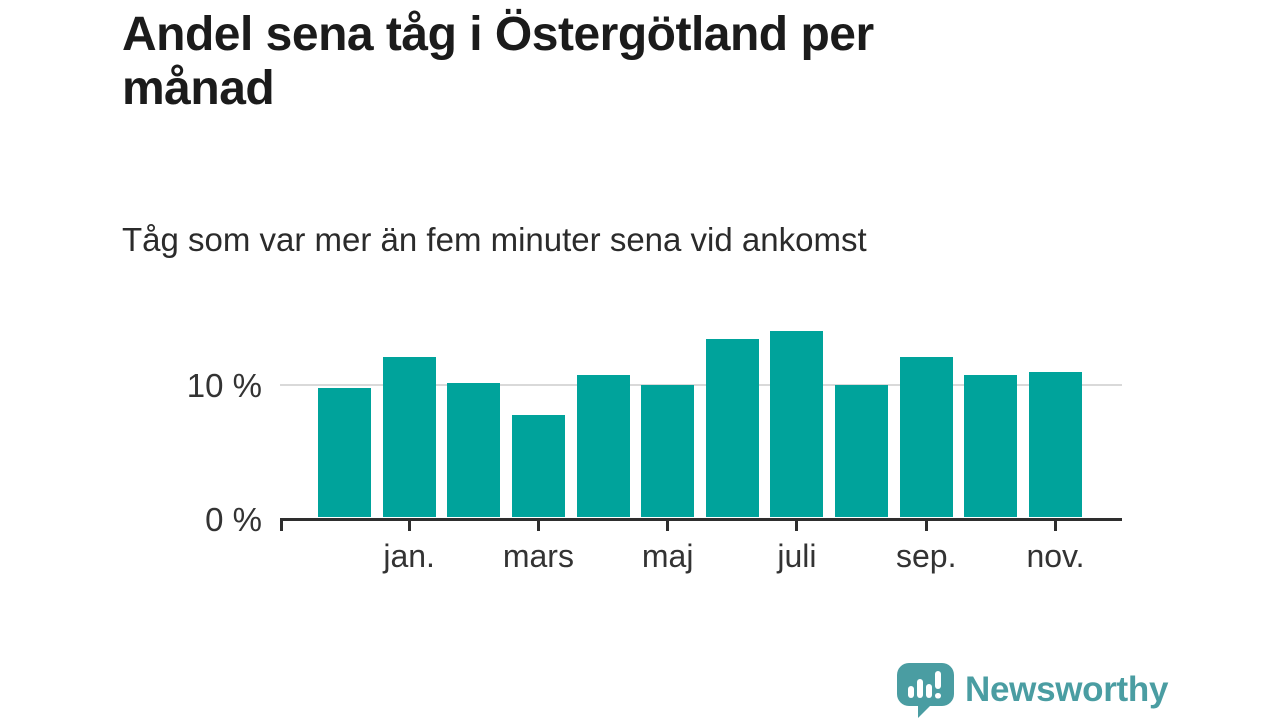 This screenshot has height=720, width=1280. I want to click on chart-title: Andel sena tåg i Östergötland per månad, so click(498, 62).